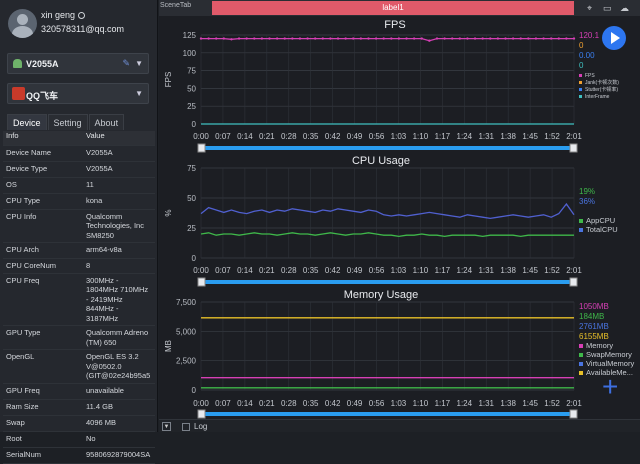 This screenshot has height=464, width=640. What do you see at coordinates (289, 270) in the screenshot?
I see `x-tick-label: 0:28` at bounding box center [289, 270].